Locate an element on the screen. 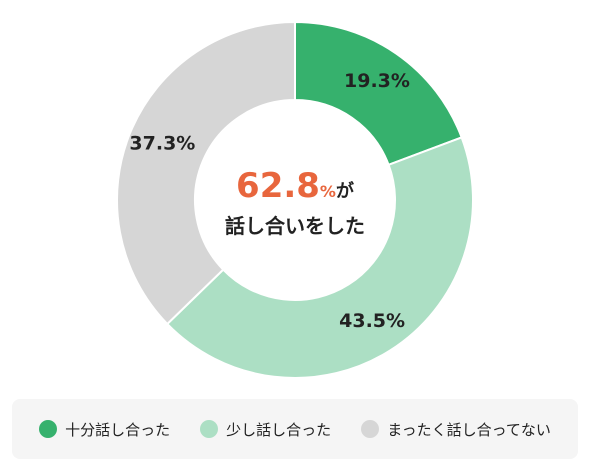 Image resolution: width=590 pixels, height=471 pixels. legend-label-2: 少し話し合った is located at coordinates (279, 429).